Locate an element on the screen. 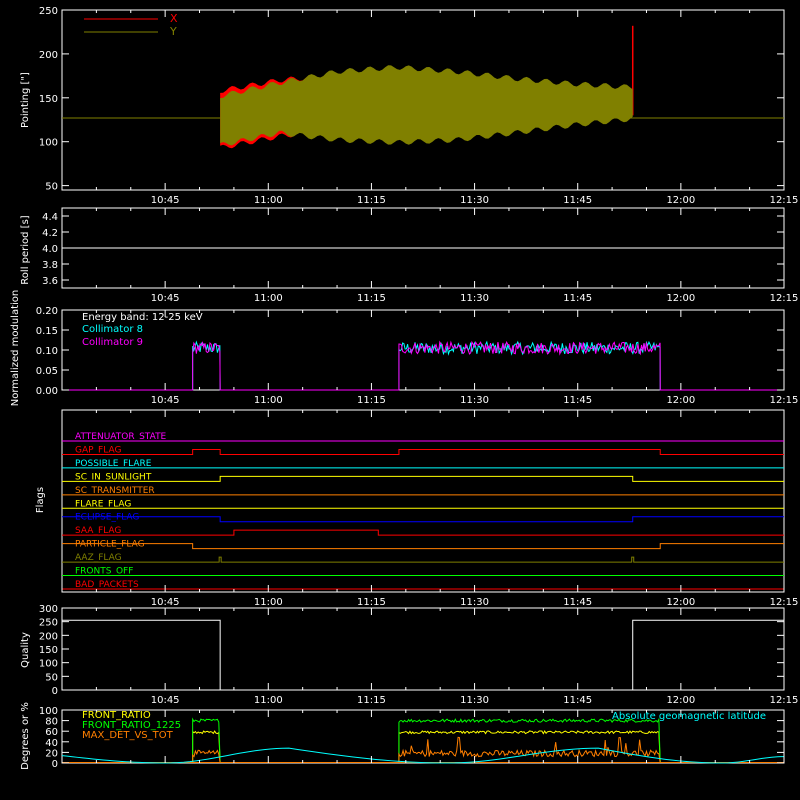 The height and width of the screenshot is (800, 800). flag-label-fronts-off: FRONTS_OFF is located at coordinates (104, 572).